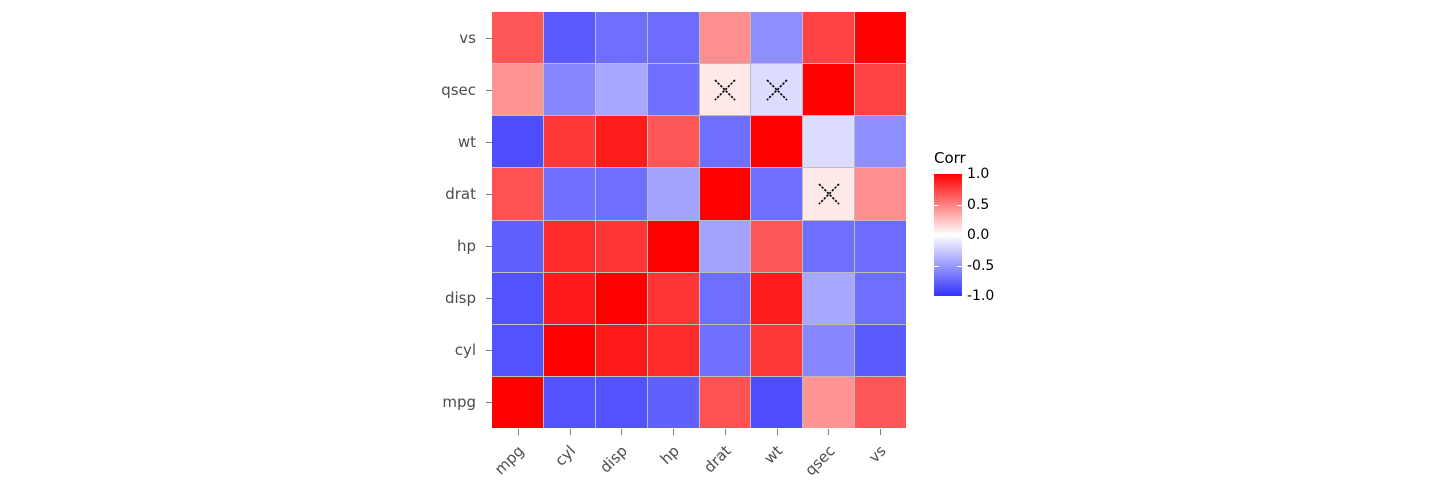 This screenshot has width=1440, height=481. Describe the element at coordinates (466, 142) in the screenshot. I see `y-axis-label-wt: wt` at that location.